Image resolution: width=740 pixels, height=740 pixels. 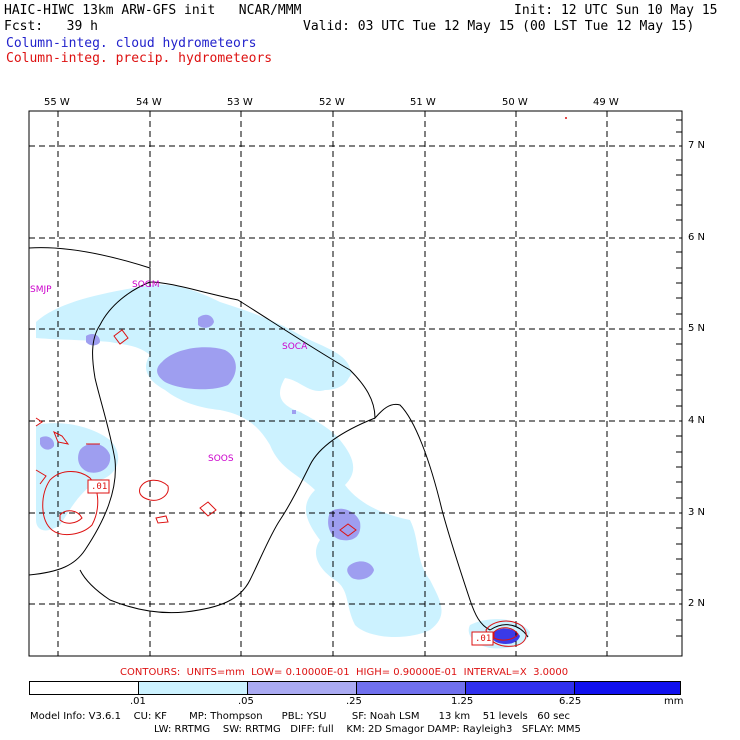 What do you see at coordinates (332, 102) in the screenshot?
I see `lon-label: 52 W` at bounding box center [332, 102].